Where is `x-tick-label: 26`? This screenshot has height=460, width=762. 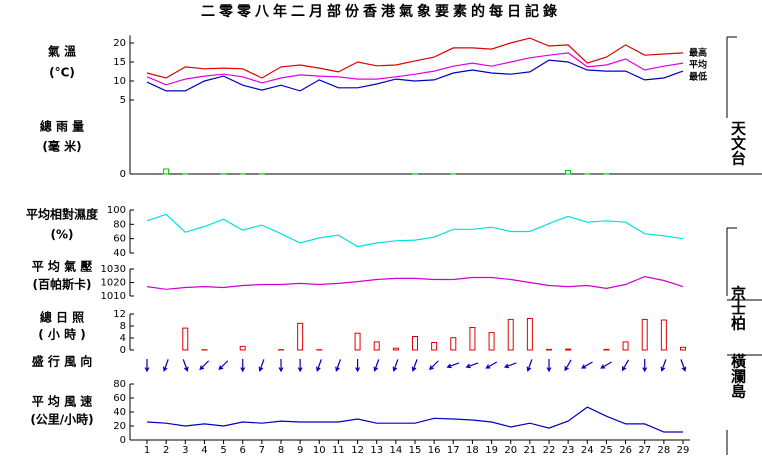 x-tick-label: 26 is located at coordinates (625, 450).